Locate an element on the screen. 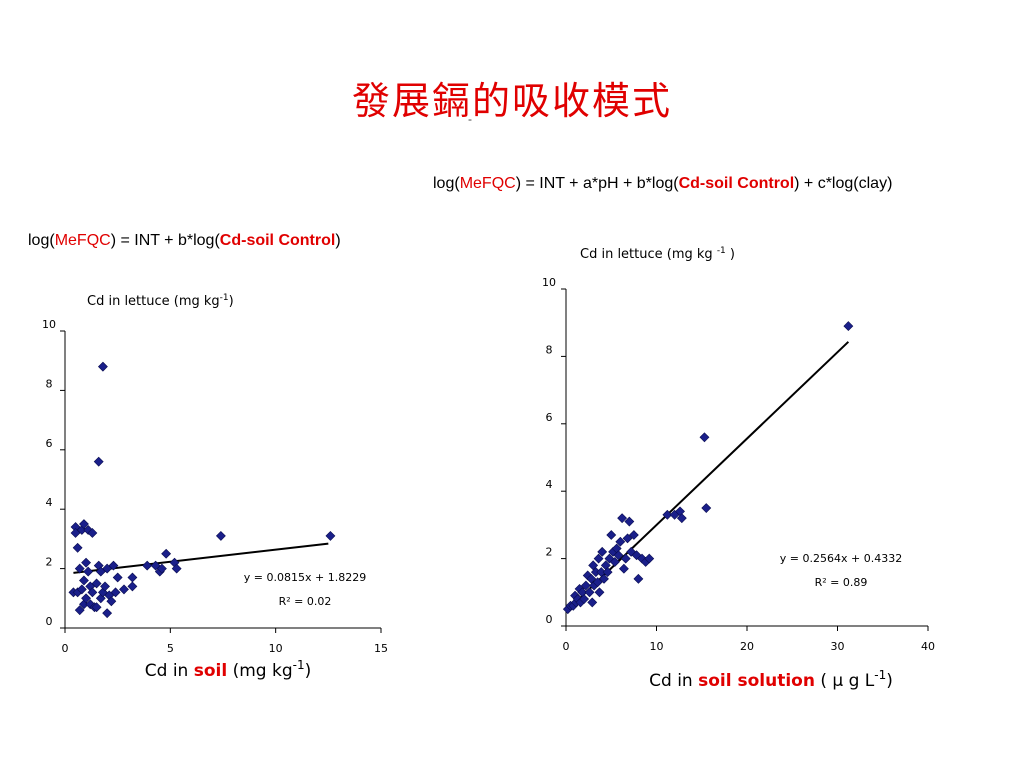 The height and width of the screenshot is (768, 1024). slide-title: 發展鎘的吸收模式 is located at coordinates (511, 101).